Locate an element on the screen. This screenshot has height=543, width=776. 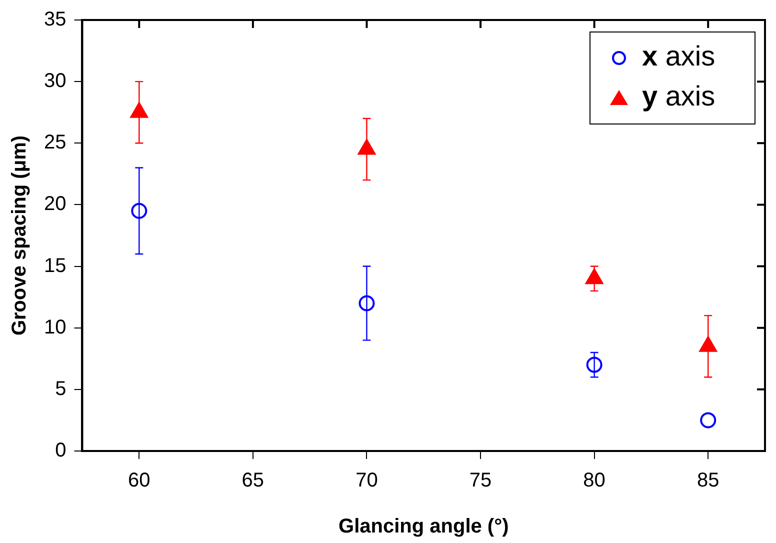
x-tick-label: 65 is located at coordinates (253, 481).